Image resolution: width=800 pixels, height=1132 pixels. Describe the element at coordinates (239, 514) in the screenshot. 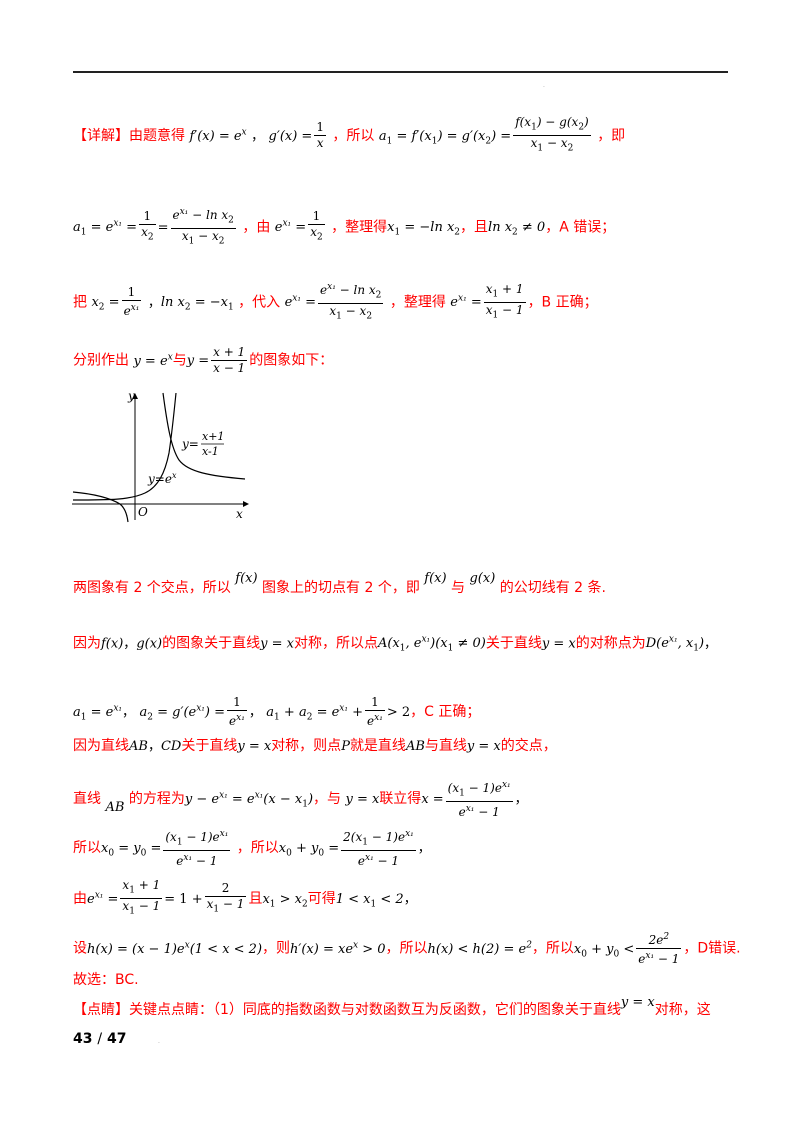

I see `x-axis-label: x` at that location.